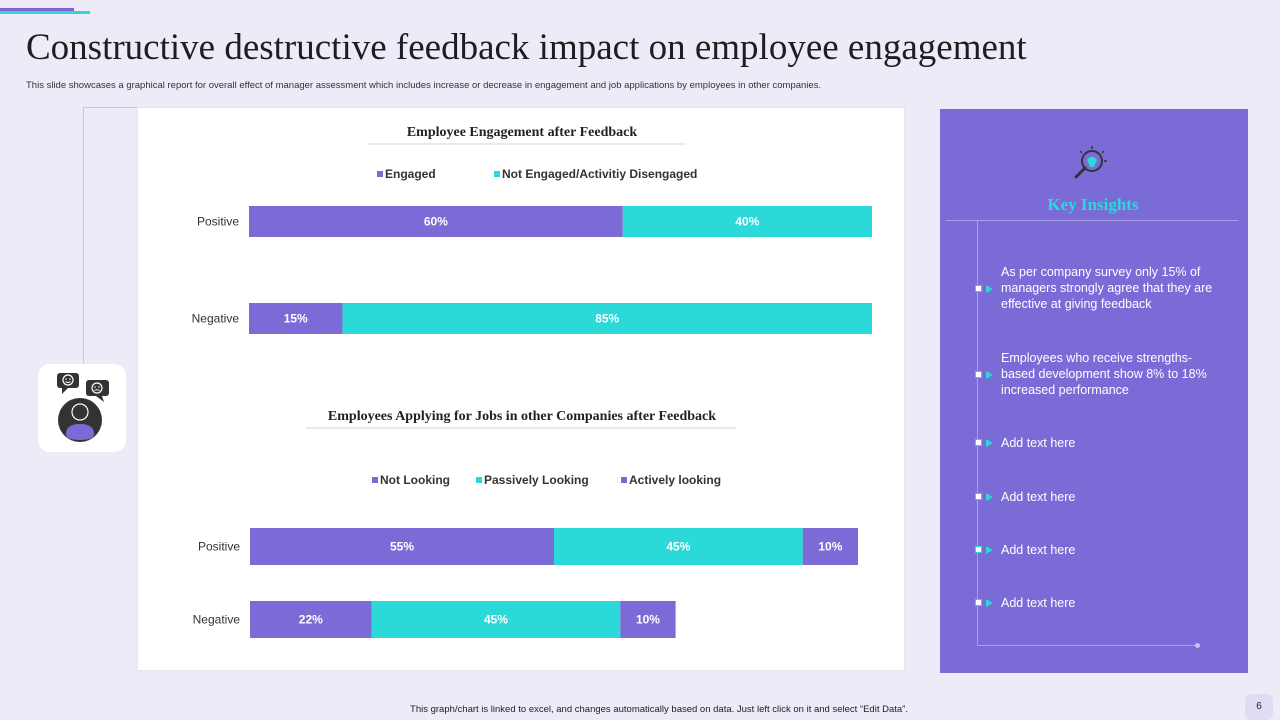  I want to click on timeline-baseline, so click(1087, 645).